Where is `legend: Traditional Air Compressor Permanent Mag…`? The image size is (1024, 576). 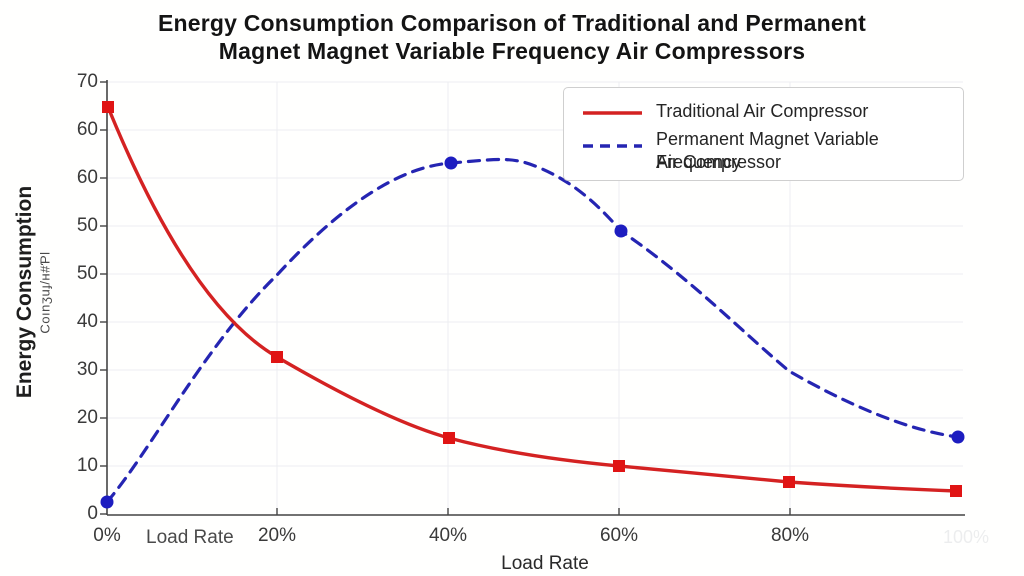
legend: Traditional Air Compressor Permanent Mag… is located at coordinates (763, 134).